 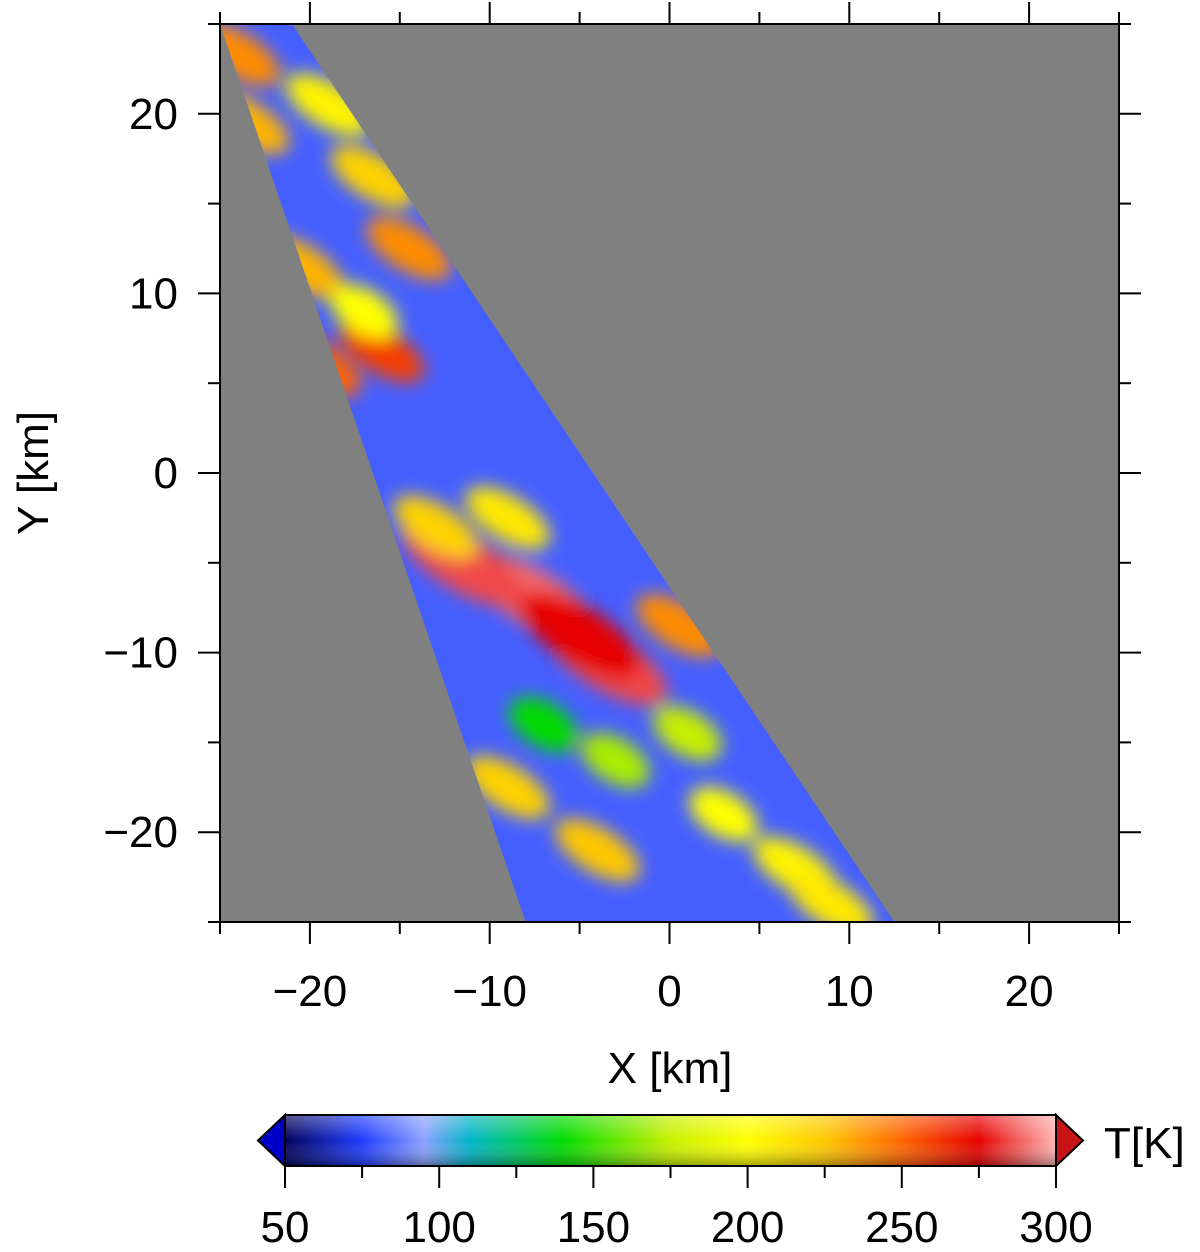 What do you see at coordinates (1144, 1143) in the screenshot?
I see `colorbar-label: T[K]` at bounding box center [1144, 1143].